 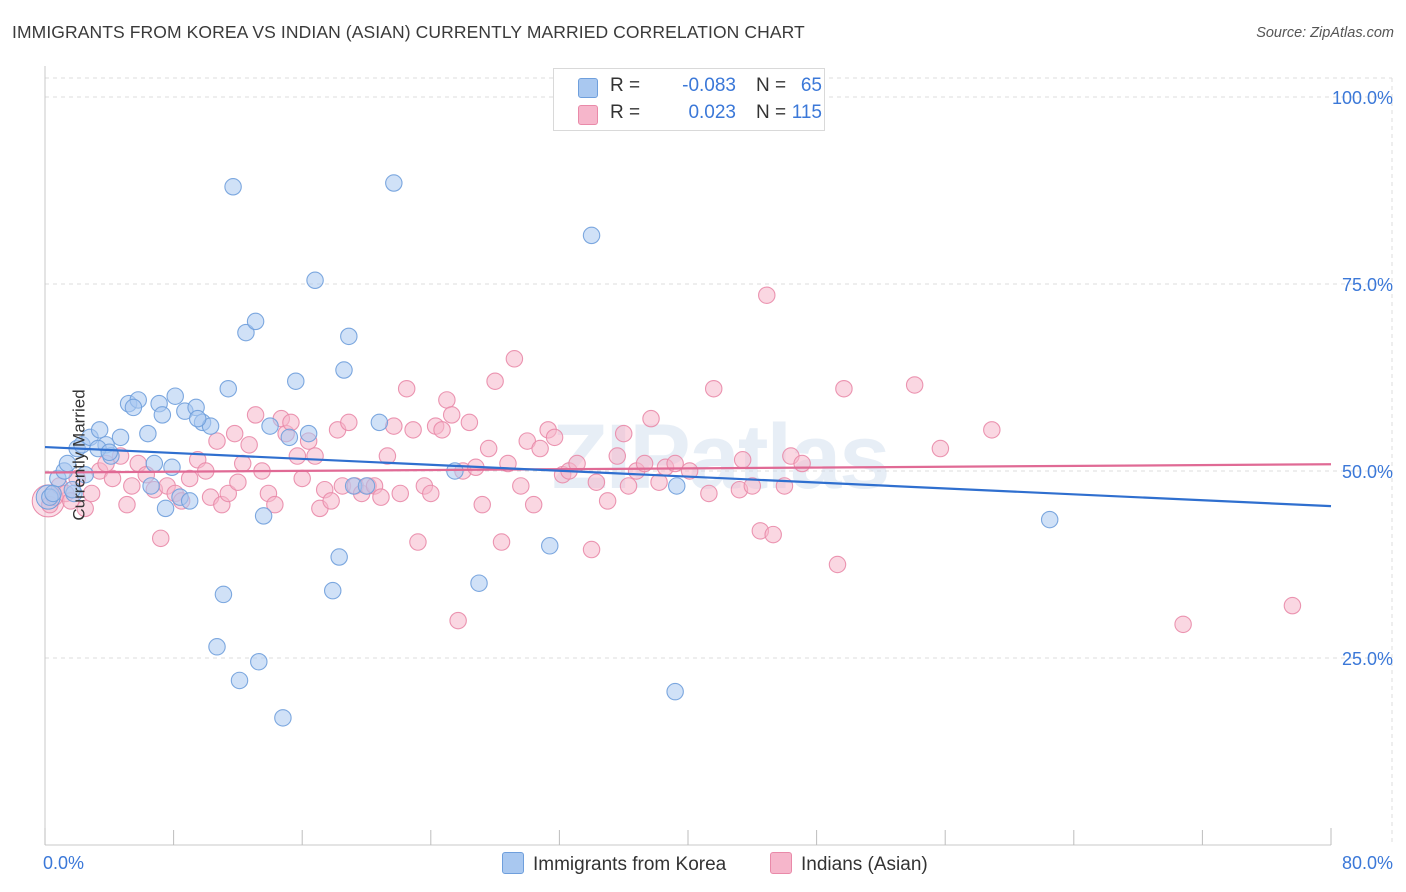 I want to click on korea-swatch, so click(x=588, y=88).